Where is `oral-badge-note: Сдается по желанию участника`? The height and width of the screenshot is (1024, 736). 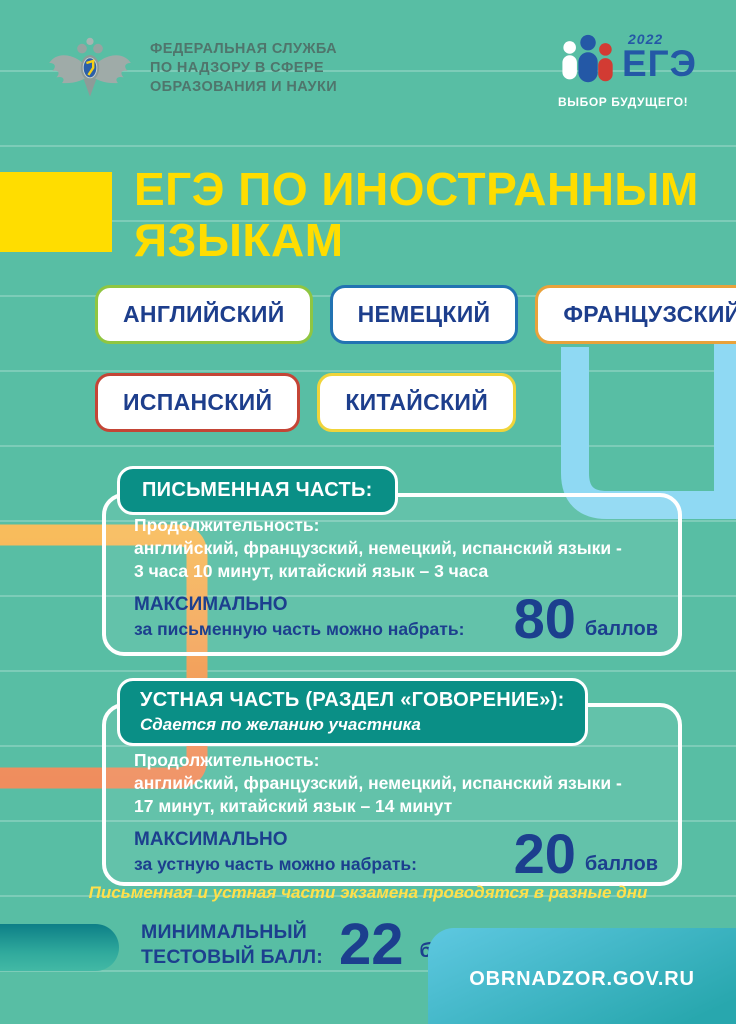 oral-badge-note: Сдается по желанию участника is located at coordinates (280, 724).